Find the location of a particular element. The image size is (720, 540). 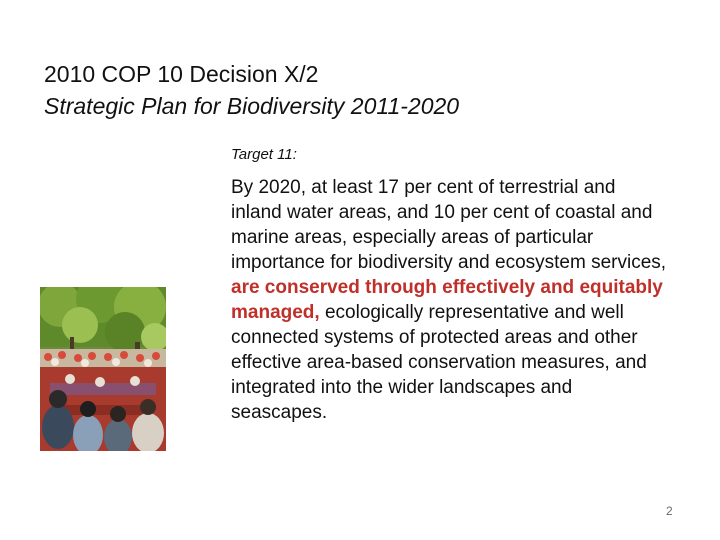

target-label: Target 11: is located at coordinates (264, 154).